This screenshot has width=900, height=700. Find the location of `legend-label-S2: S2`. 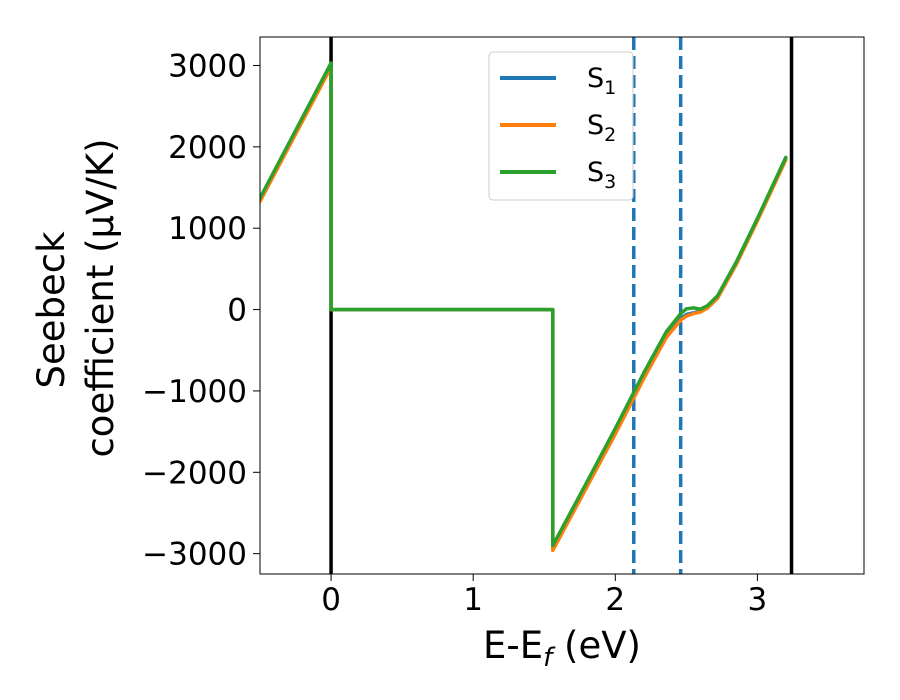

legend-label-S2: S2 is located at coordinates (601, 128).